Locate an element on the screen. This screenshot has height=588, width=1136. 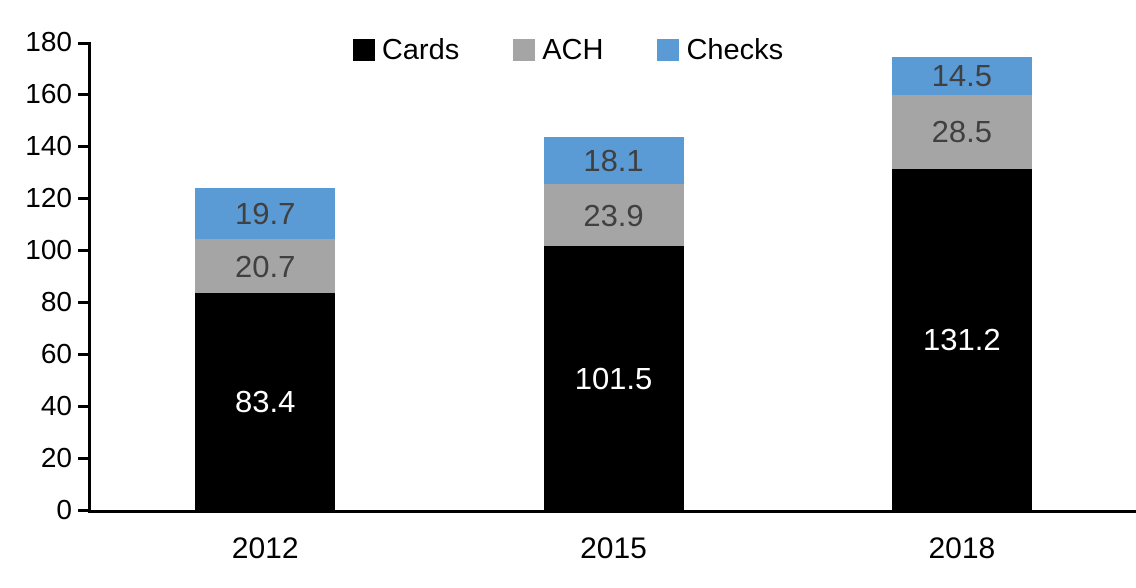
y-axis-label: 160 is located at coordinates (48, 93).